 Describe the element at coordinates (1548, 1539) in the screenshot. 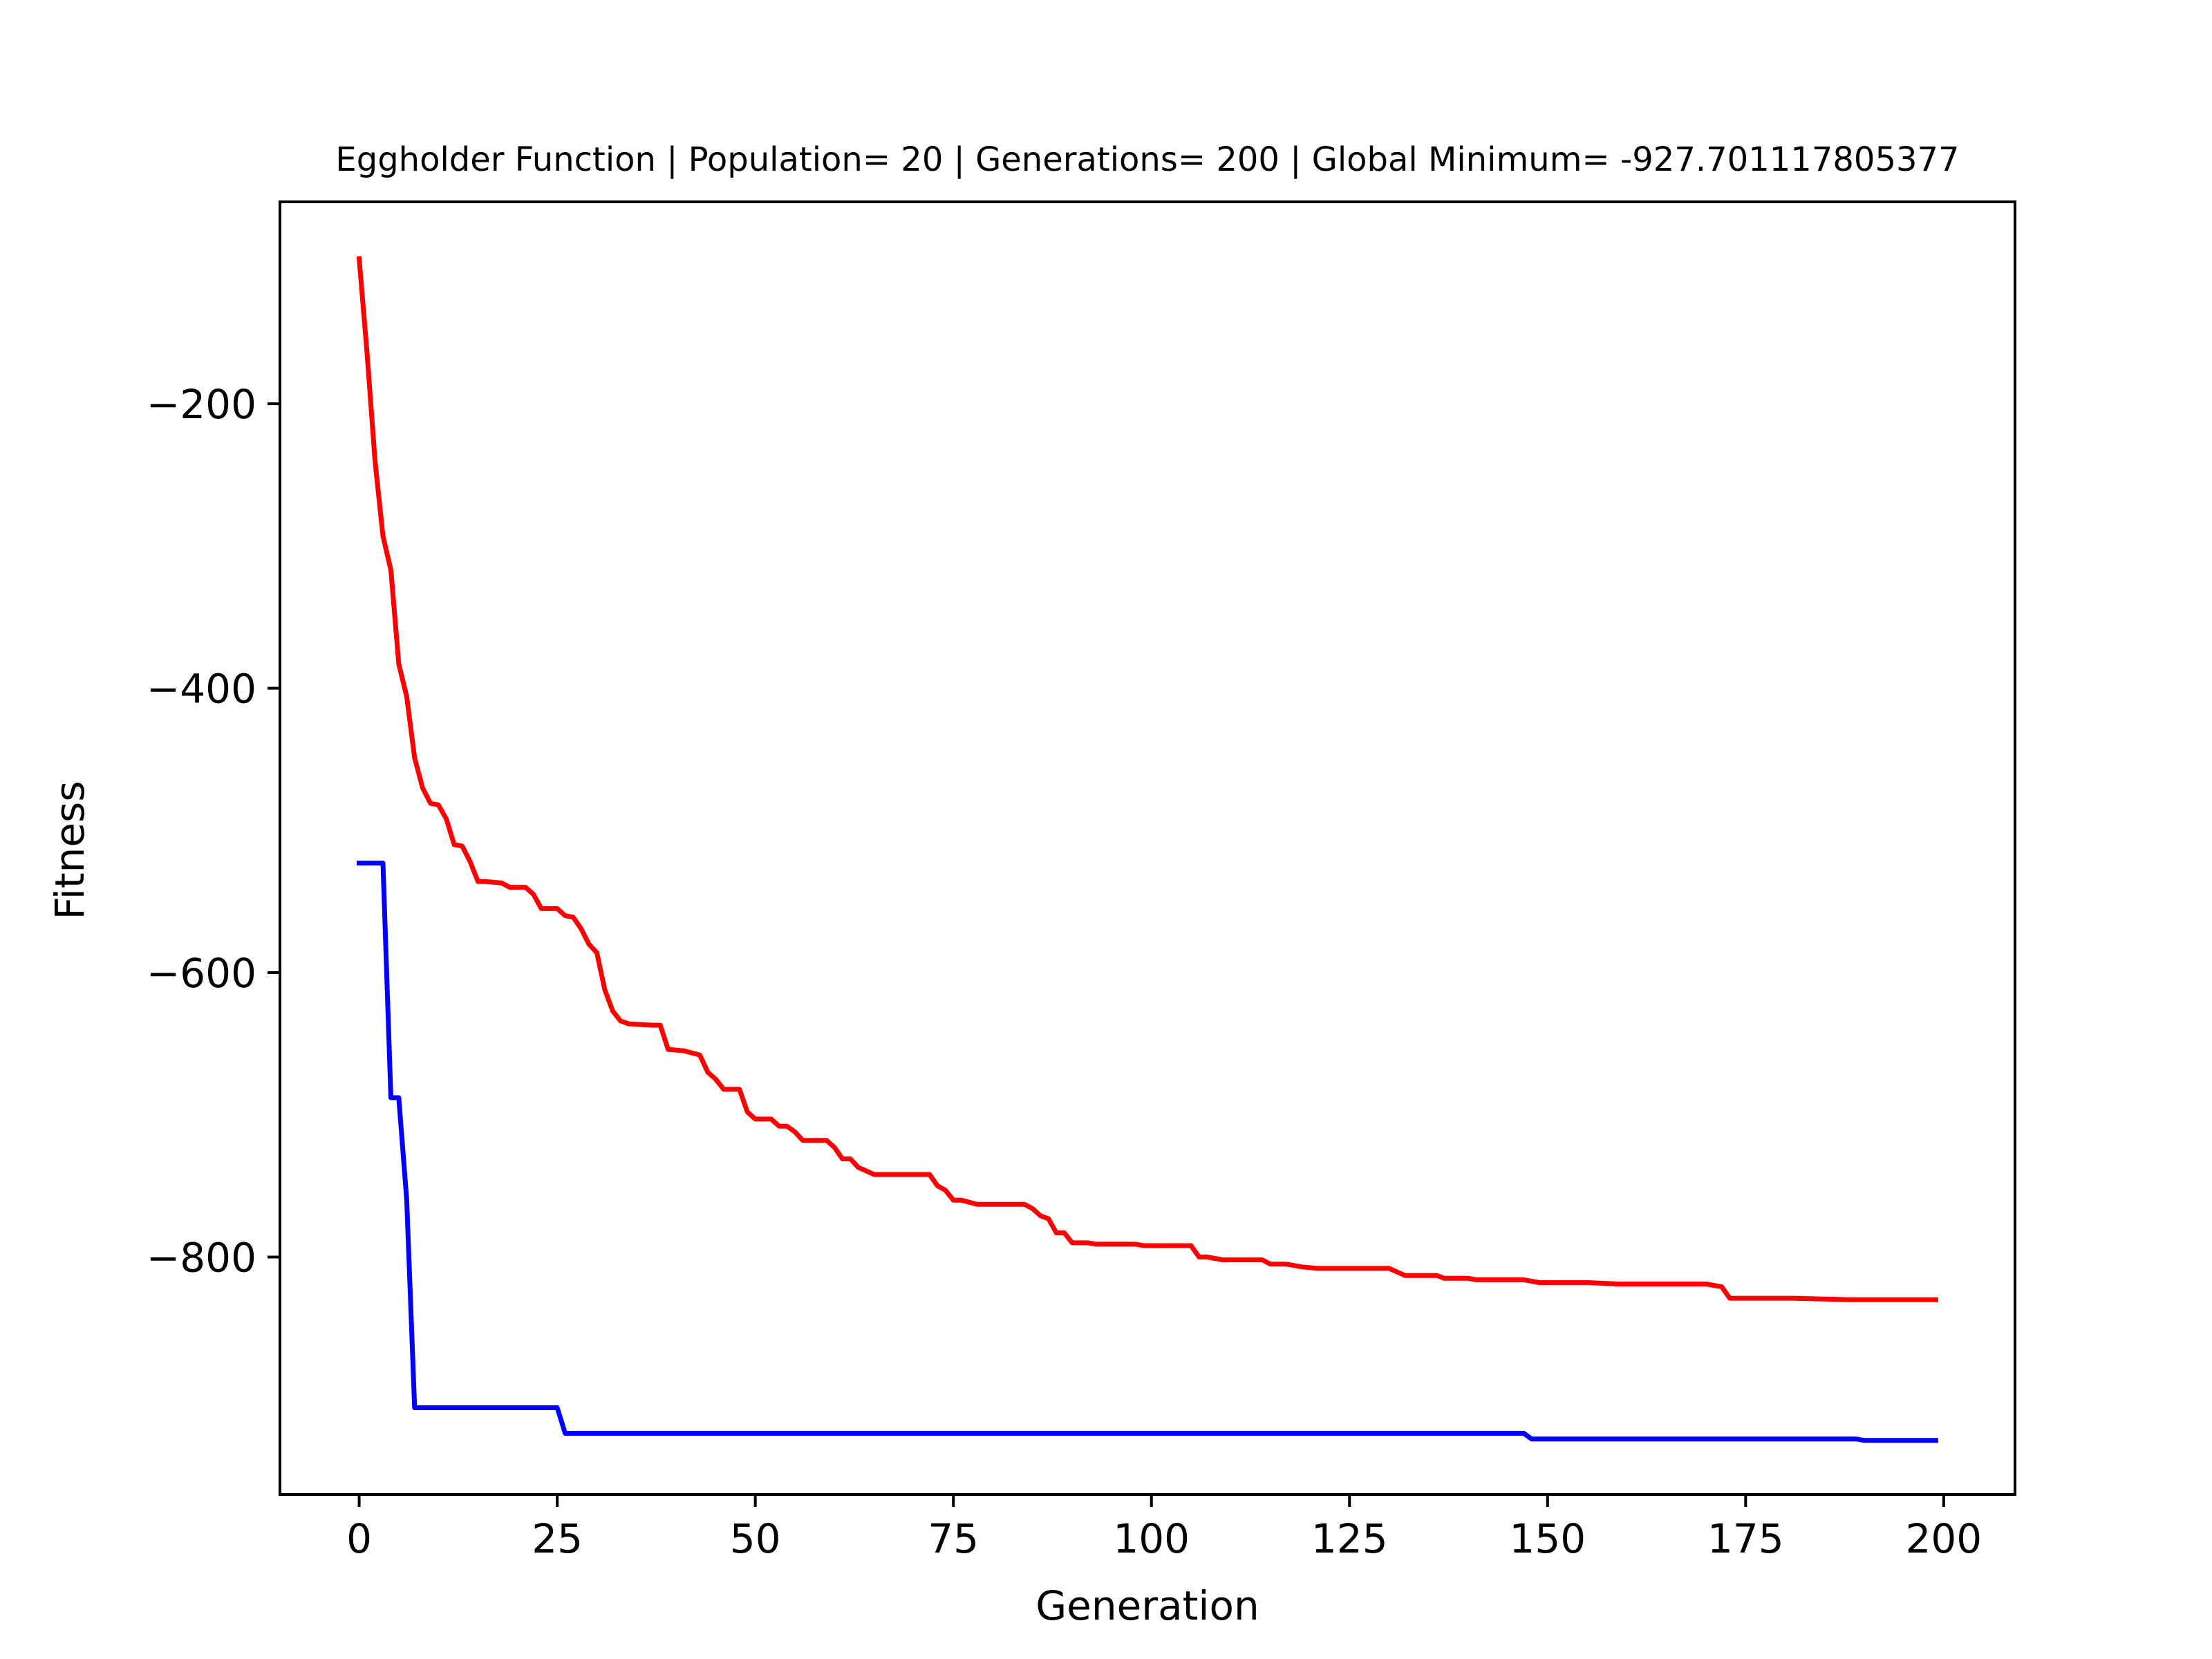

I see `x-tick-label: 150` at that location.